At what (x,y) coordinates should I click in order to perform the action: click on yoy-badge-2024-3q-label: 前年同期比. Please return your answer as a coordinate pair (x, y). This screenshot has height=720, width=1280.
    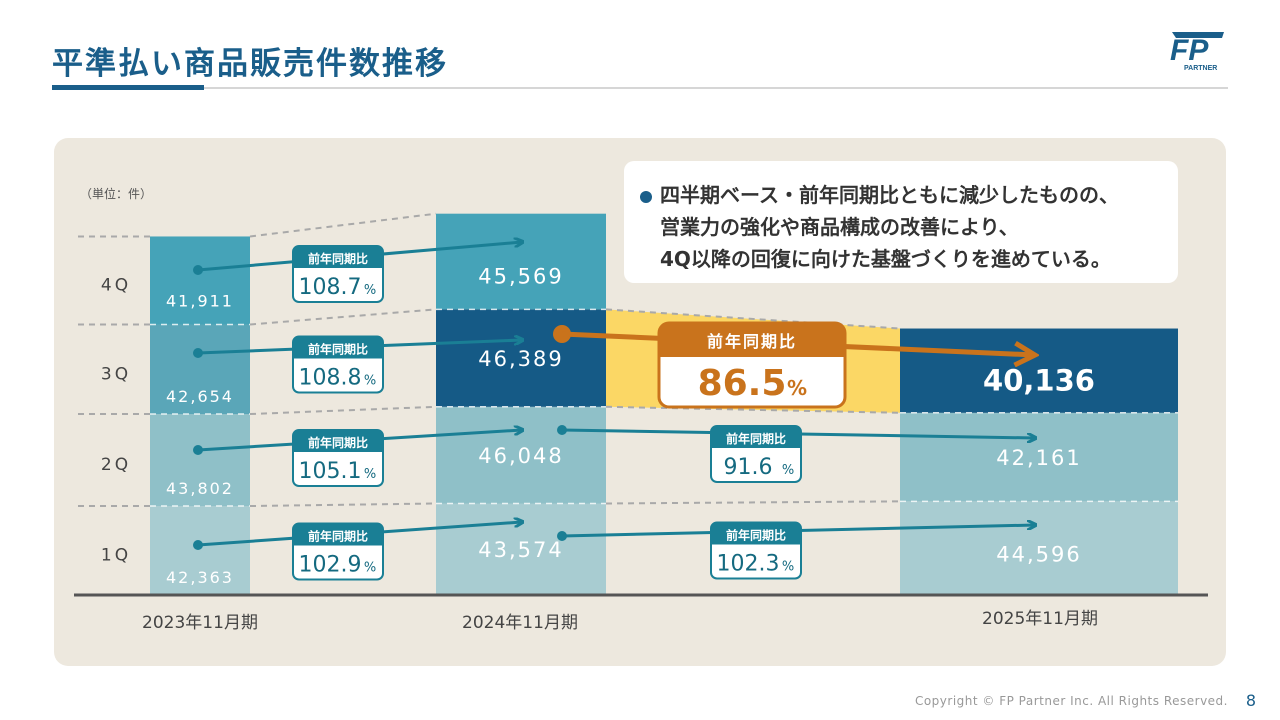
    Looking at the image, I should click on (338, 349).